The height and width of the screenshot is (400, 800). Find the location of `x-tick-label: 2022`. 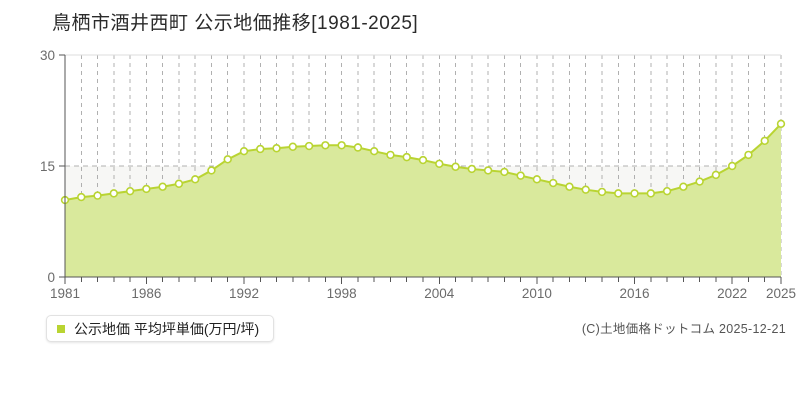

x-tick-label: 2022 is located at coordinates (732, 293).